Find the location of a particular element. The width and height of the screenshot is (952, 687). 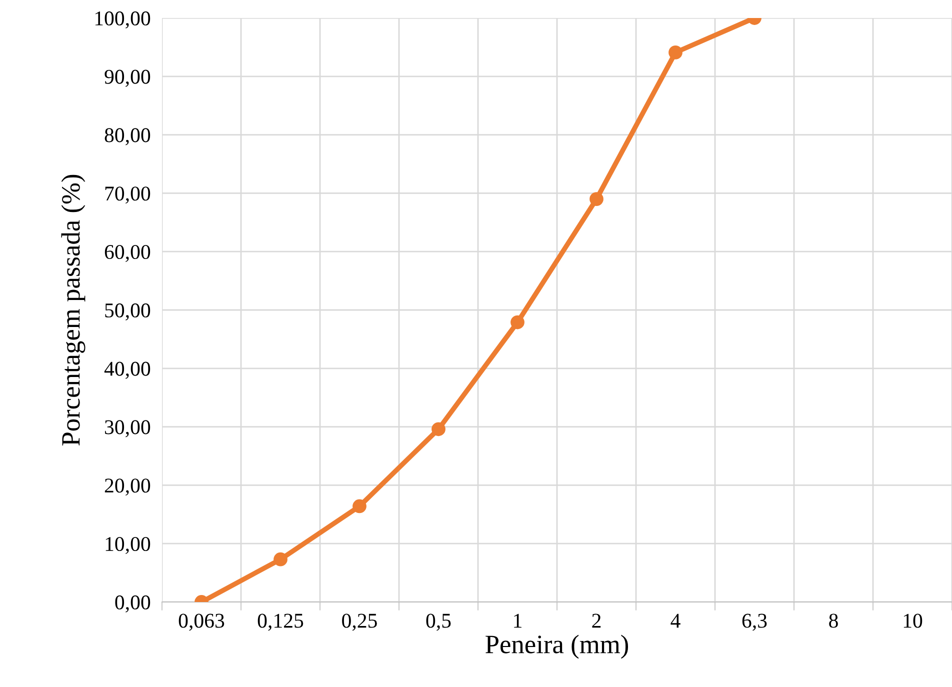

y-tick-label: 80,00 is located at coordinates (127, 137).